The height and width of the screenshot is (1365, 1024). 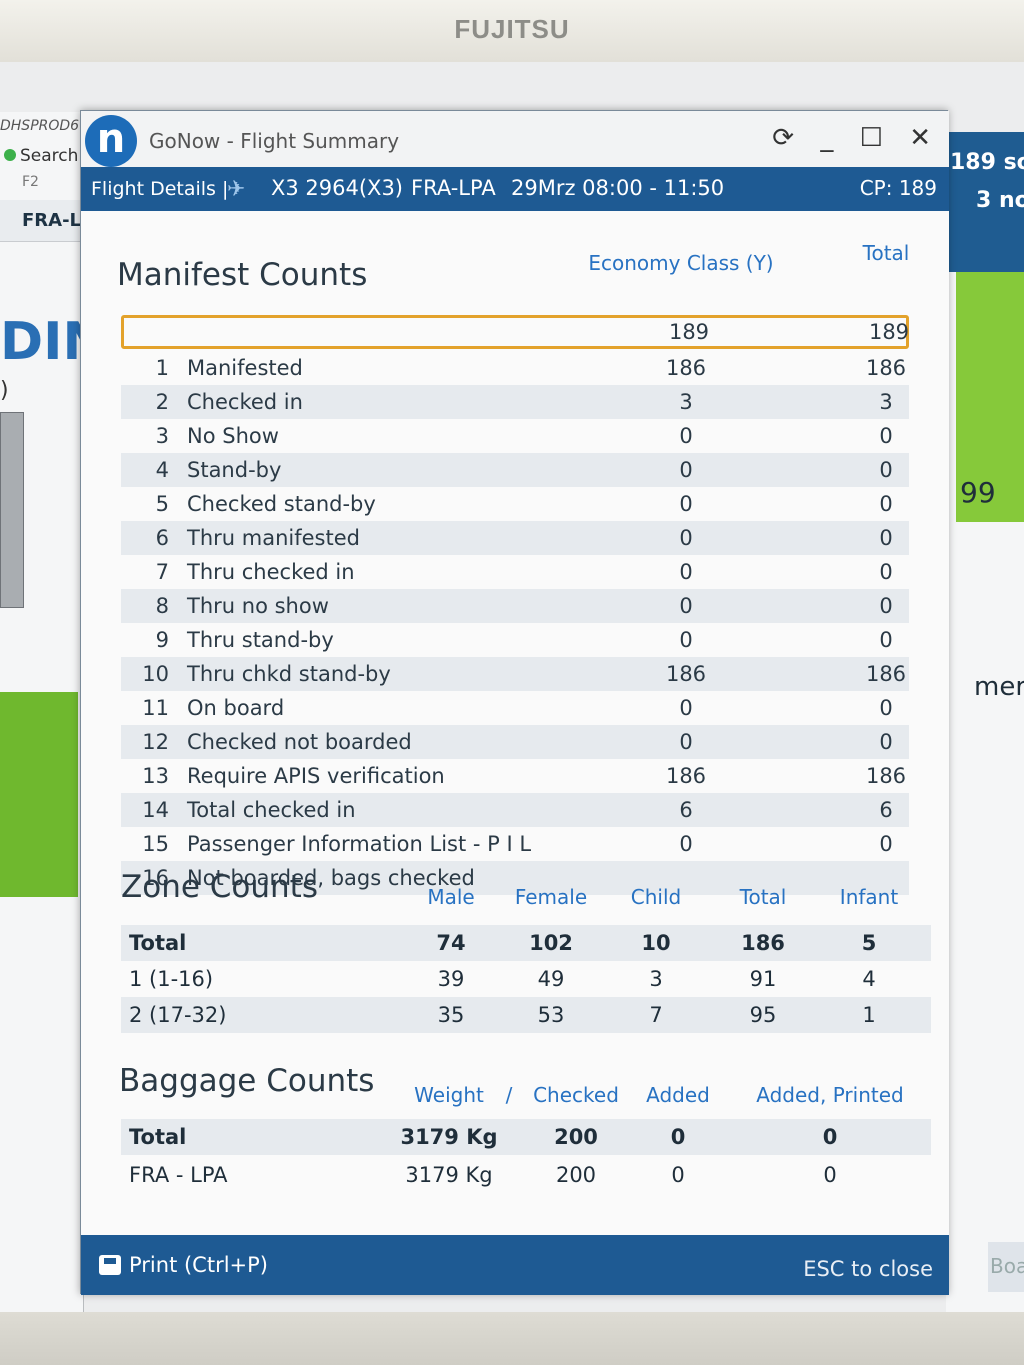 What do you see at coordinates (686, 810) in the screenshot?
I see `manifest-row-economy: 6` at bounding box center [686, 810].